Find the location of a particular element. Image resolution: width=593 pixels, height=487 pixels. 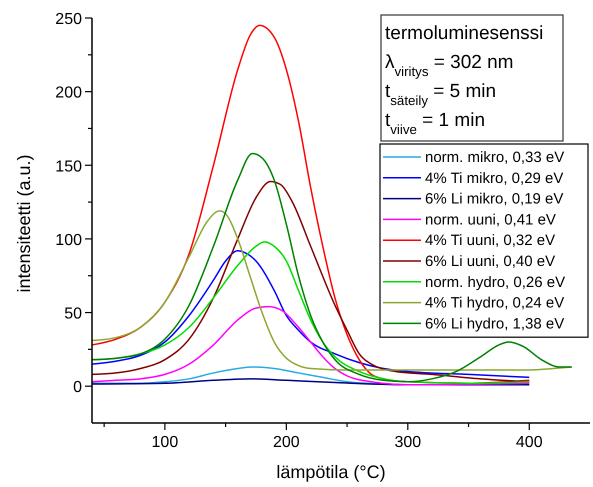

y-axis-title: intensiteetti (a.u.) is located at coordinates (24, 223).